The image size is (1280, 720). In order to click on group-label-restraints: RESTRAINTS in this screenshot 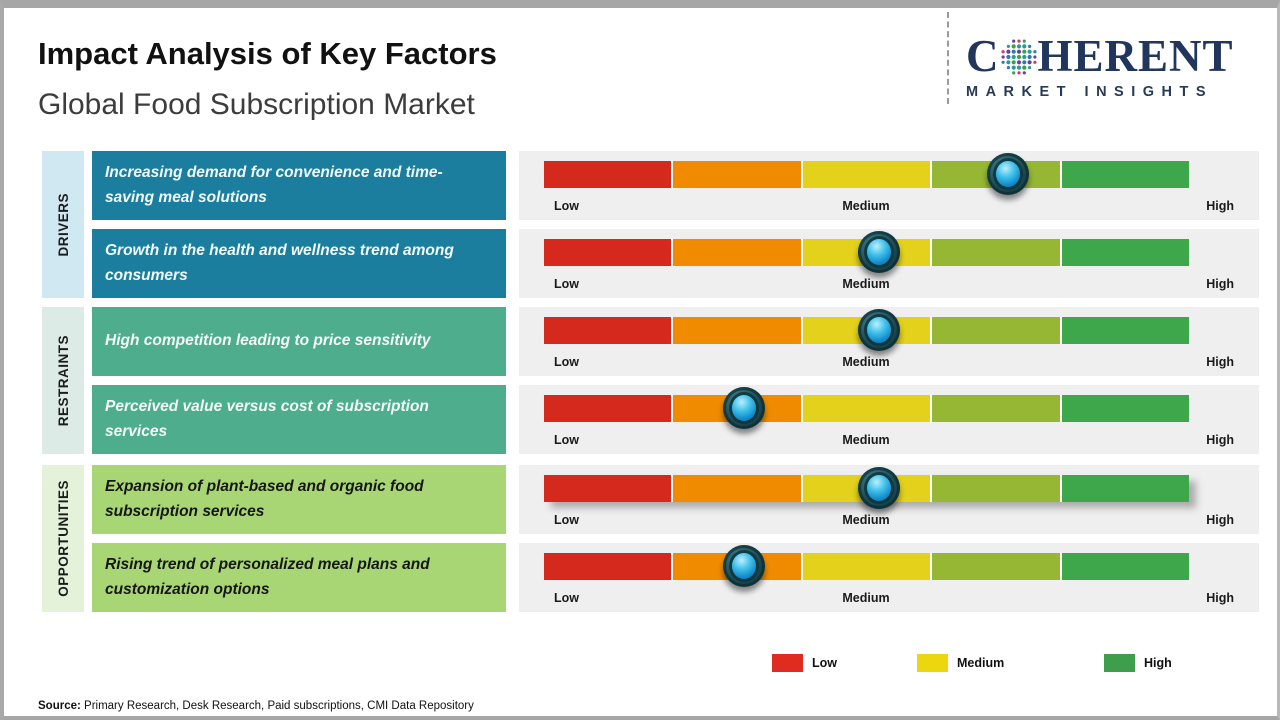, I will do `click(63, 380)`.